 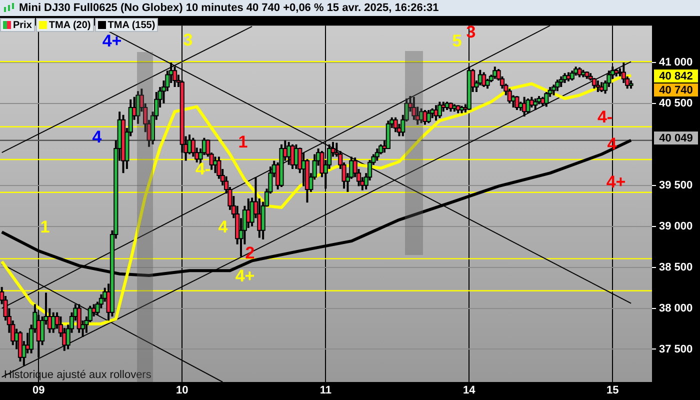 What do you see at coordinates (469, 390) in the screenshot?
I see `x-tick-label: 14` at bounding box center [469, 390].